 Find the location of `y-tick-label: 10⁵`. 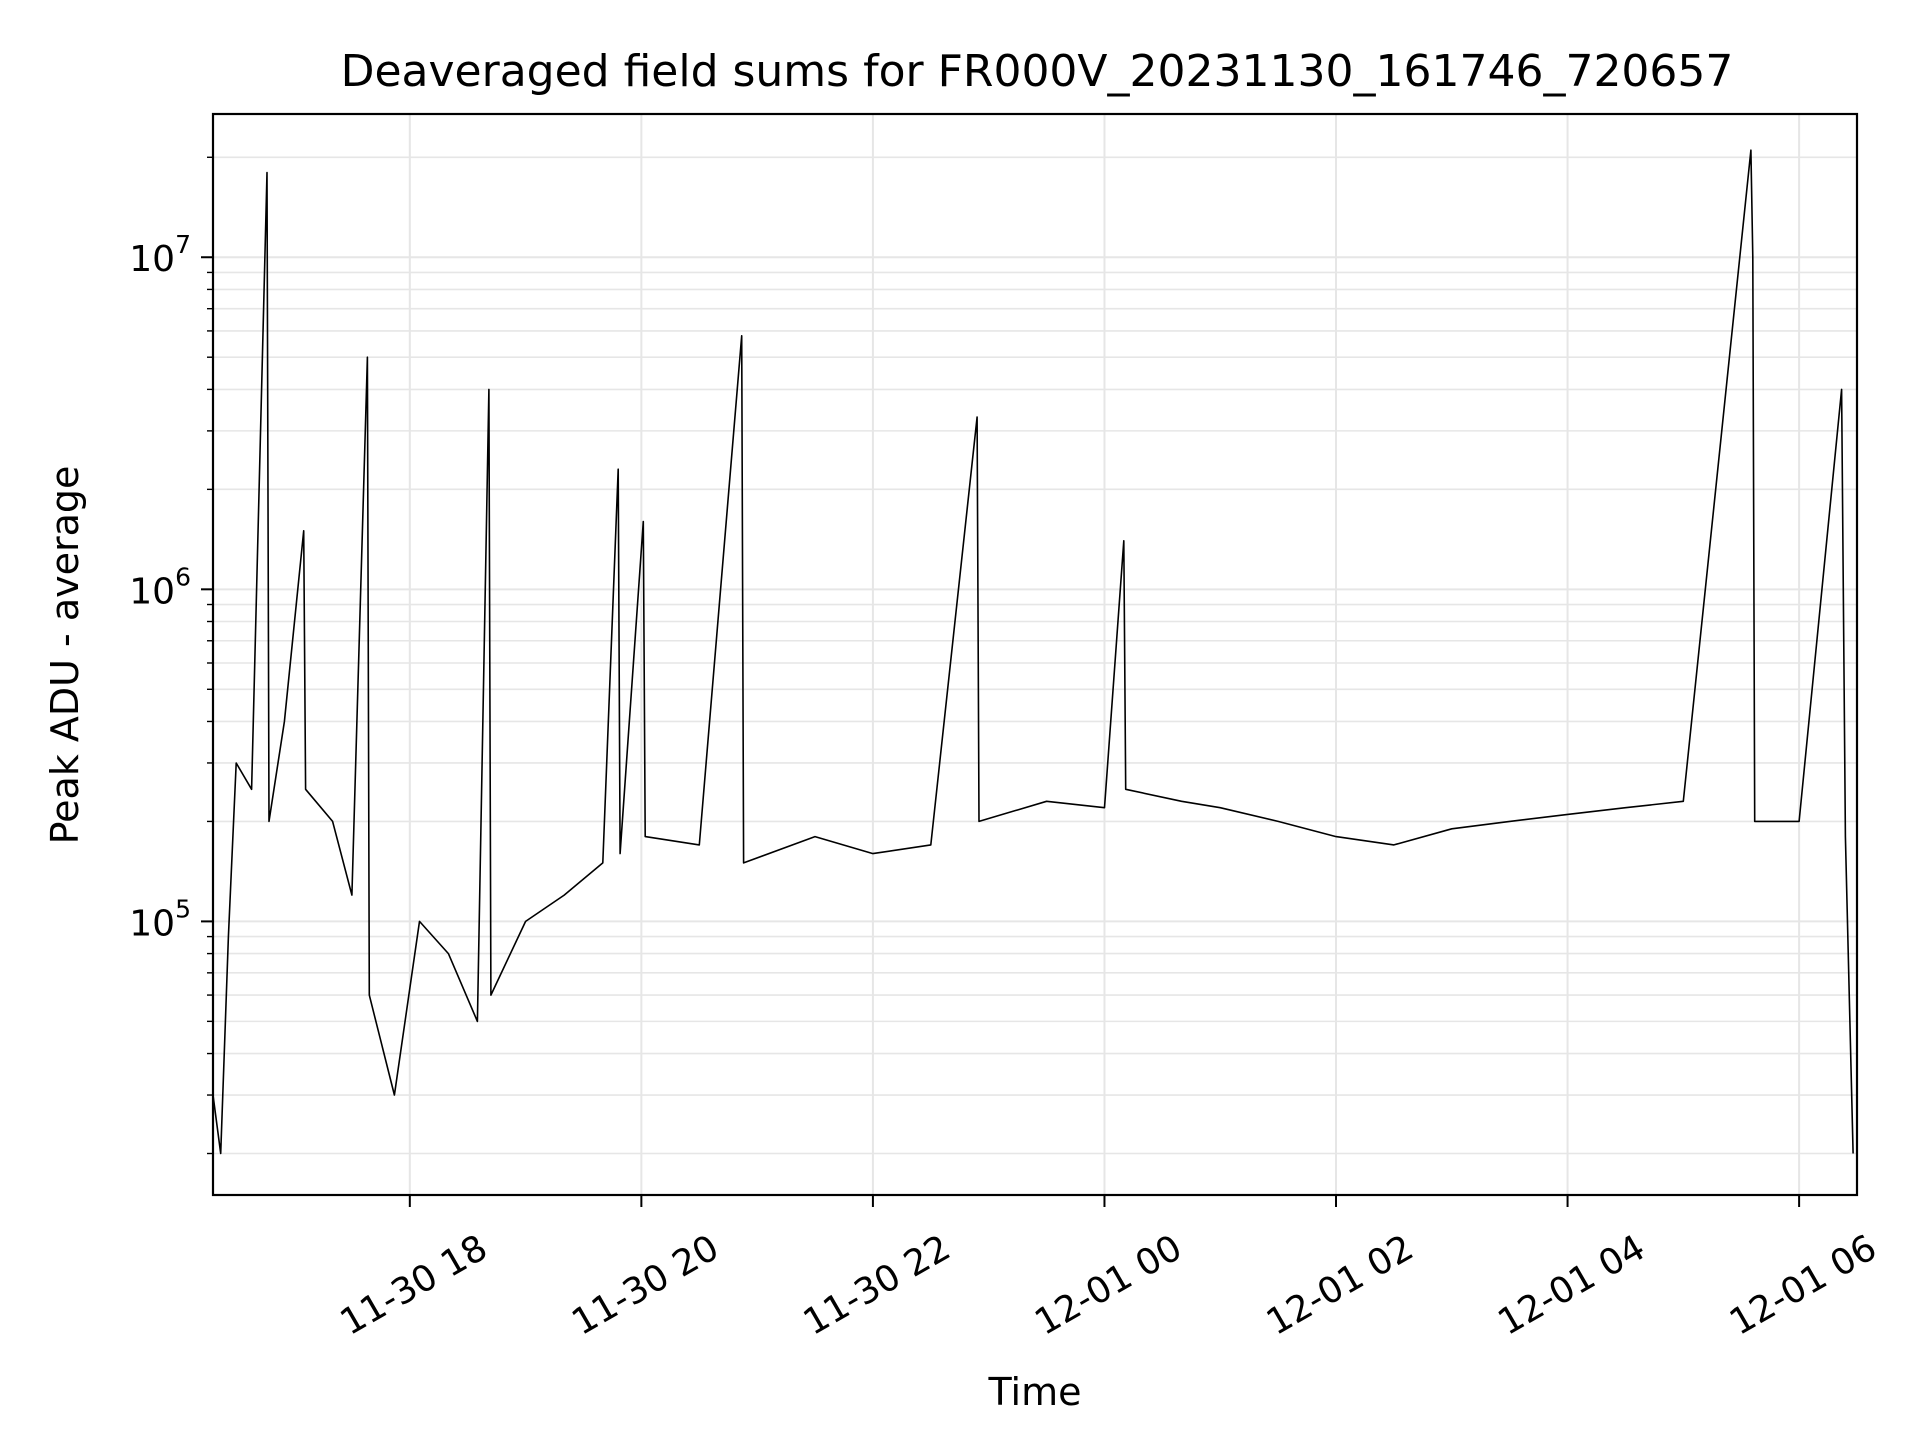

y-tick-label: 10⁵ is located at coordinates (160, 919).